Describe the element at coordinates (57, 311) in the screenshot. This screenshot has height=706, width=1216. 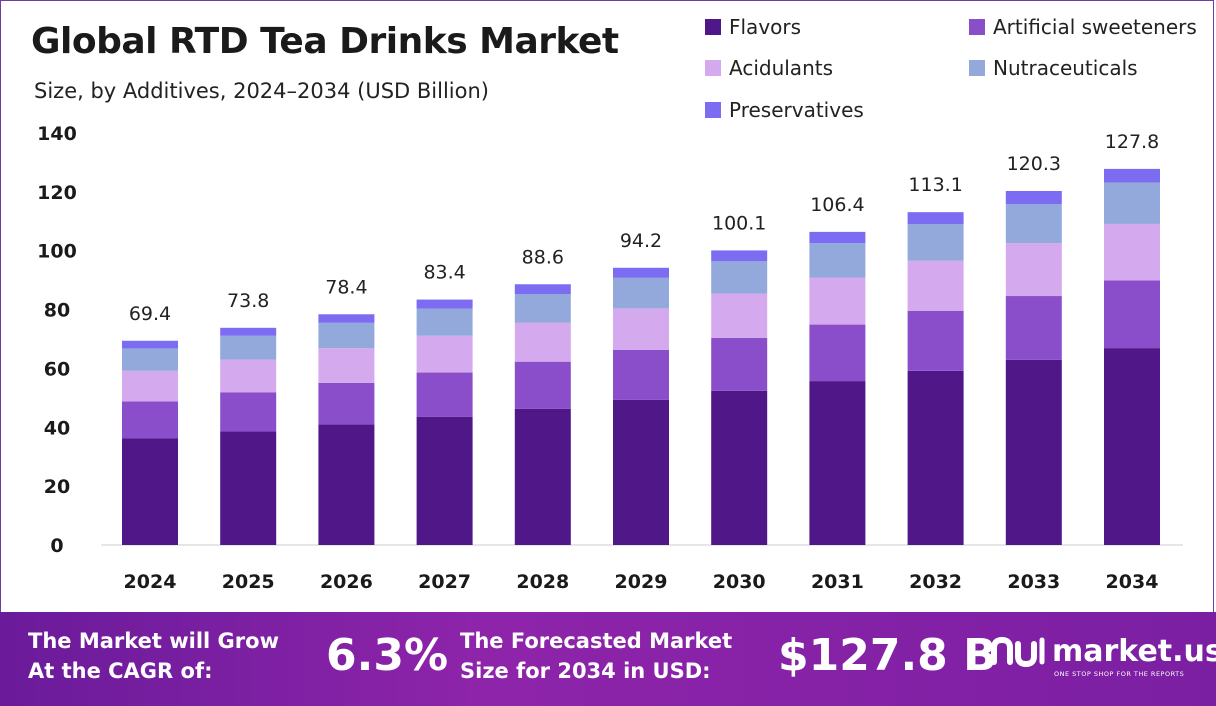
I see `y-tick-label: 80` at that location.